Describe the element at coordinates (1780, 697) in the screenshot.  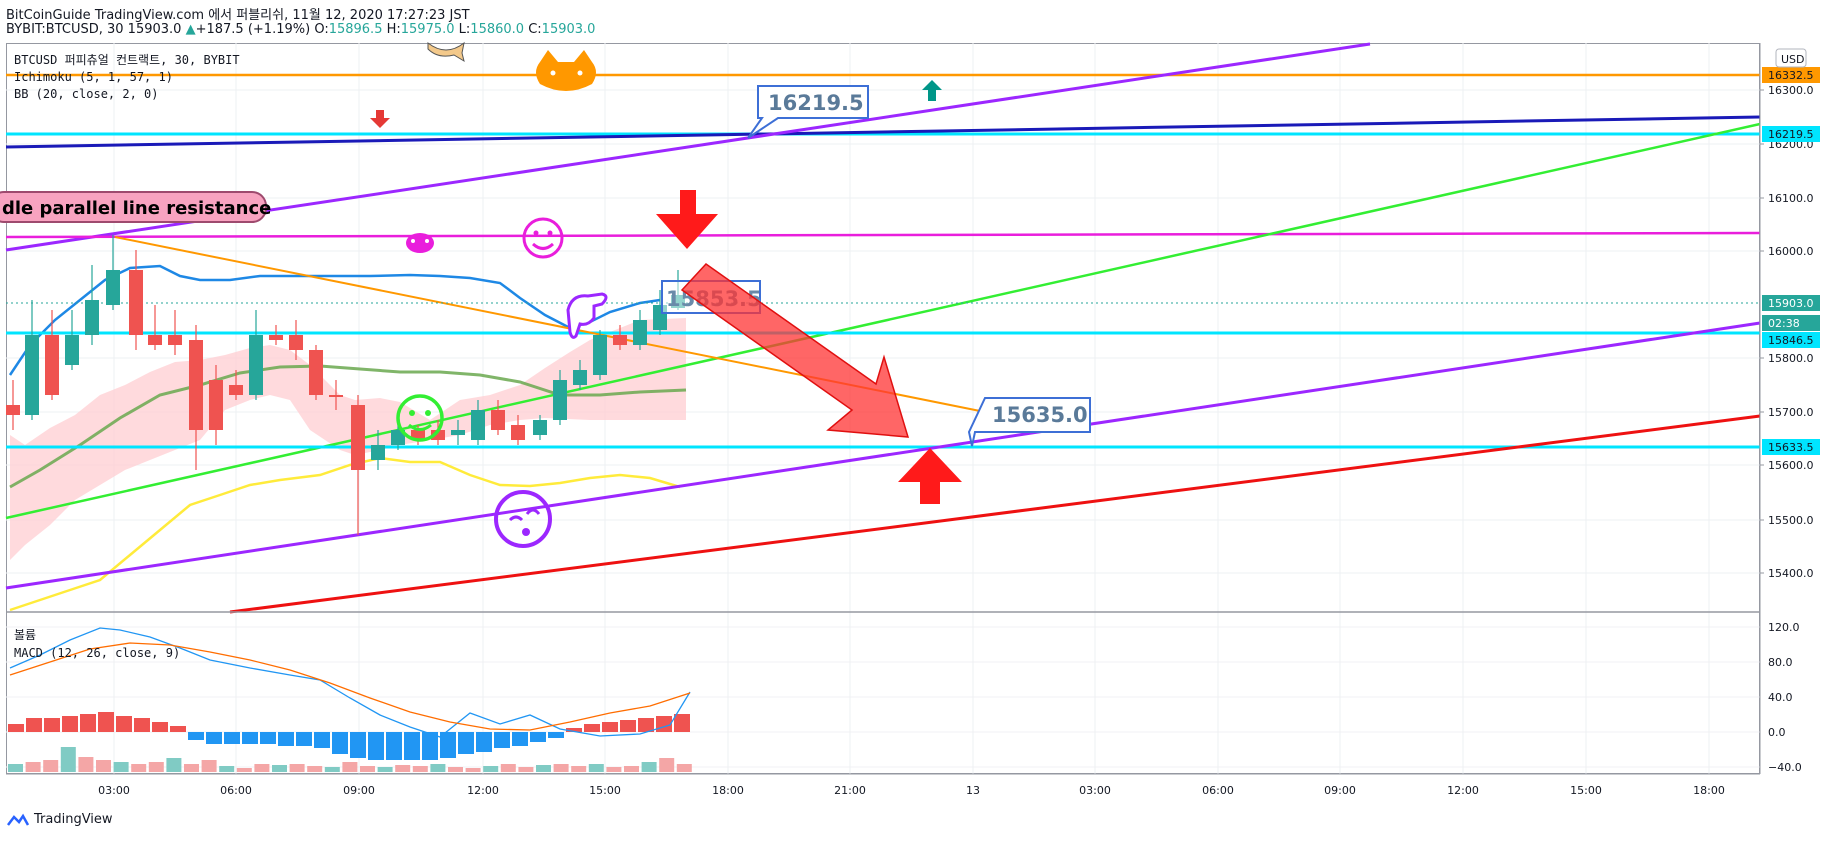
I see `macd-tick-label: 40.0` at that location.